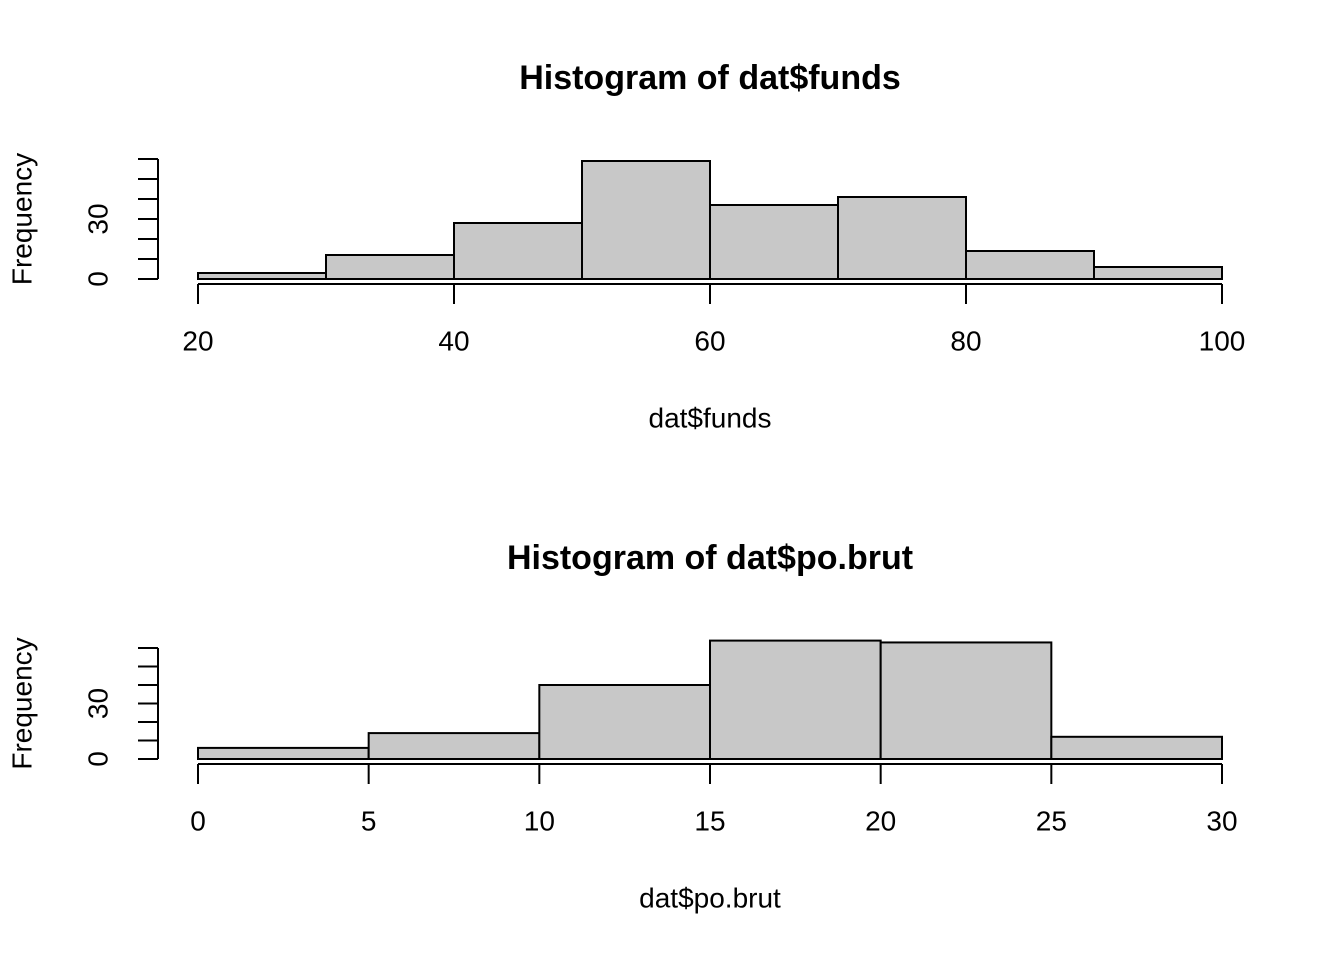 The height and width of the screenshot is (960, 1344). Describe the element at coordinates (709, 820) in the screenshot. I see `x-tick-label: 15` at that location.